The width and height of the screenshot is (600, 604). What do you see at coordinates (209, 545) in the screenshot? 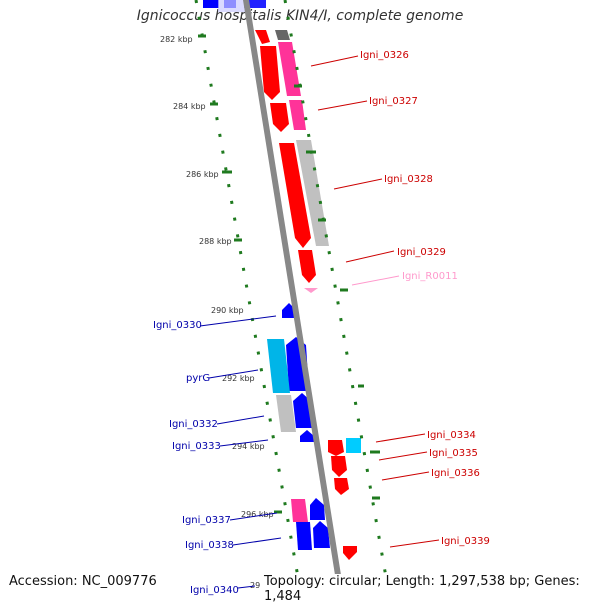
I see `gene-label-igni-0338: Igni_0338` at bounding box center [209, 545].